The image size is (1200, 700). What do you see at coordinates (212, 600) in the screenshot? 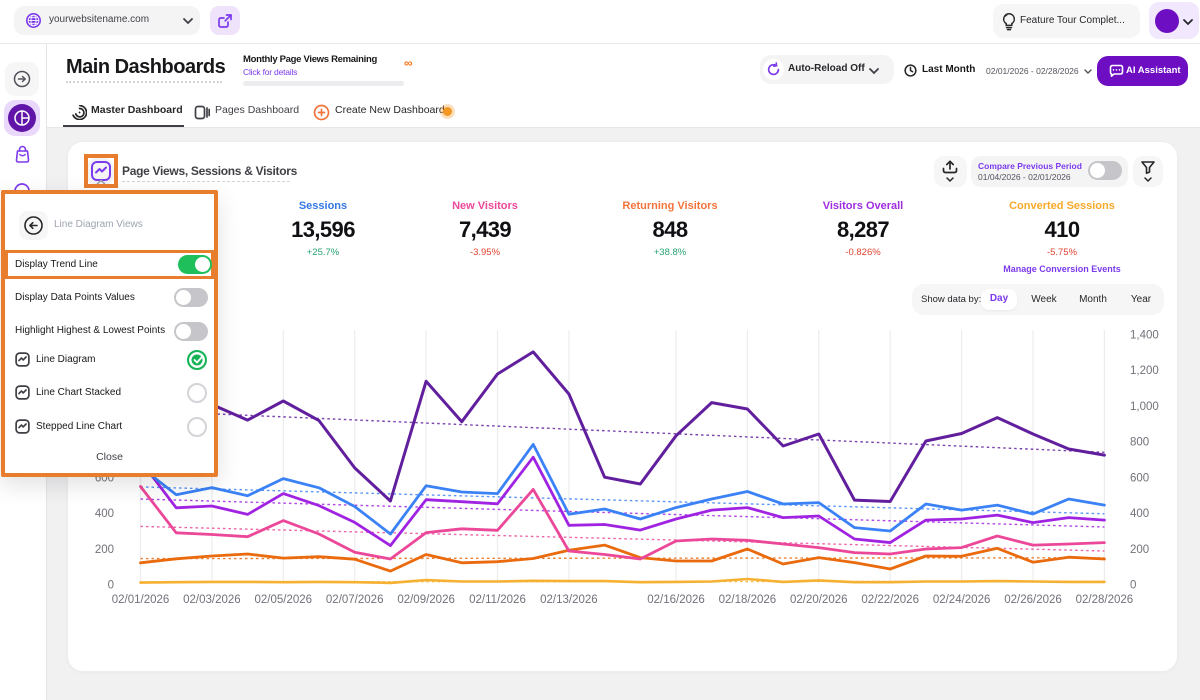
I see `svg-text: 02/03/2026` at bounding box center [212, 600].